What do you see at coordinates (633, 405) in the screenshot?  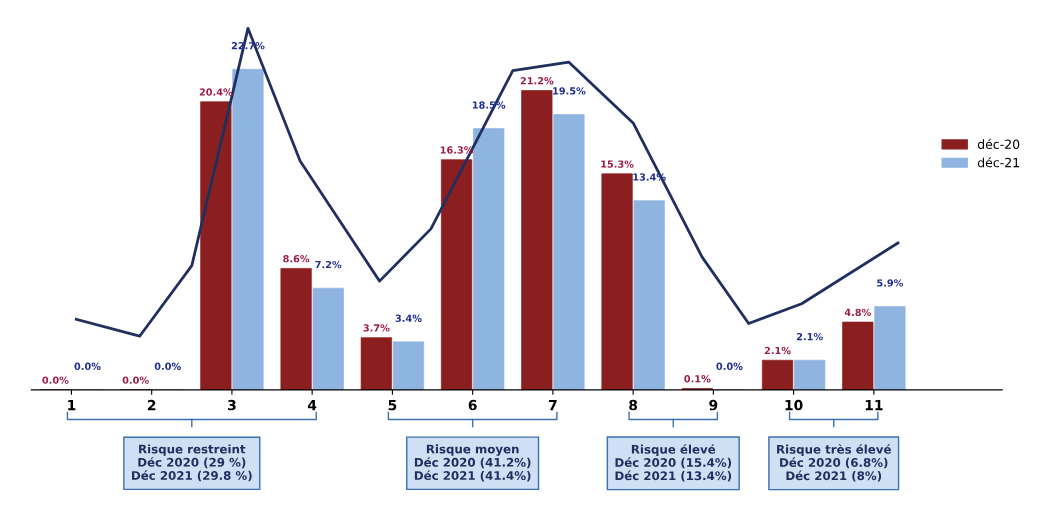 I see `x-tick-label: 8` at bounding box center [633, 405].